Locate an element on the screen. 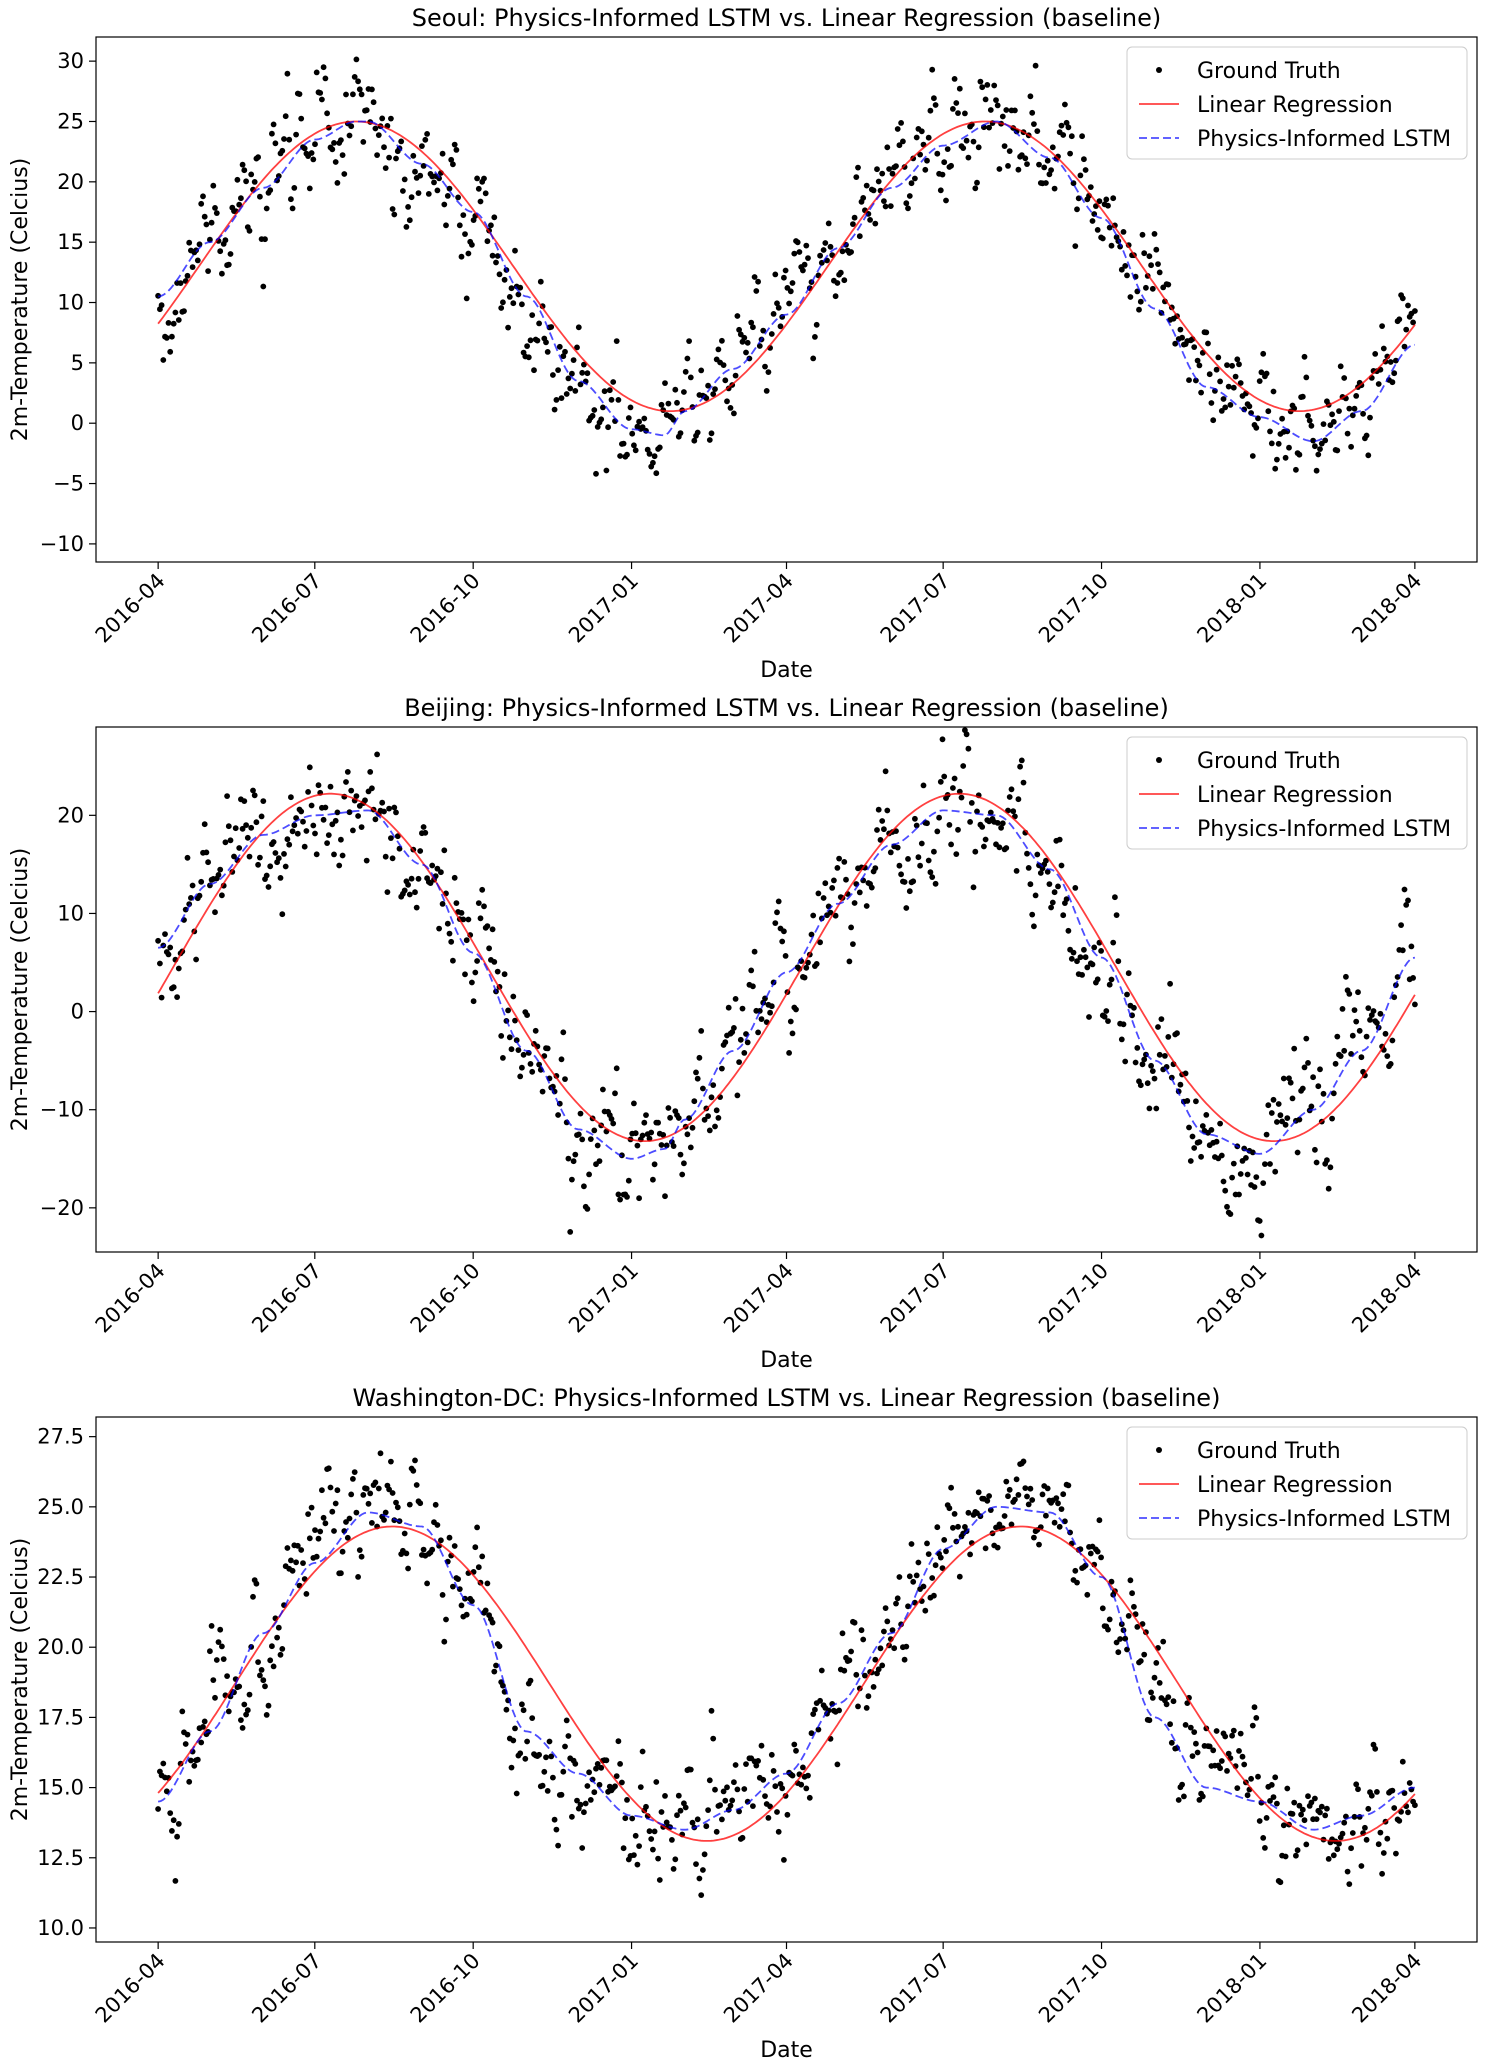  y-tick-label: −10 is located at coordinates (62, 1110).